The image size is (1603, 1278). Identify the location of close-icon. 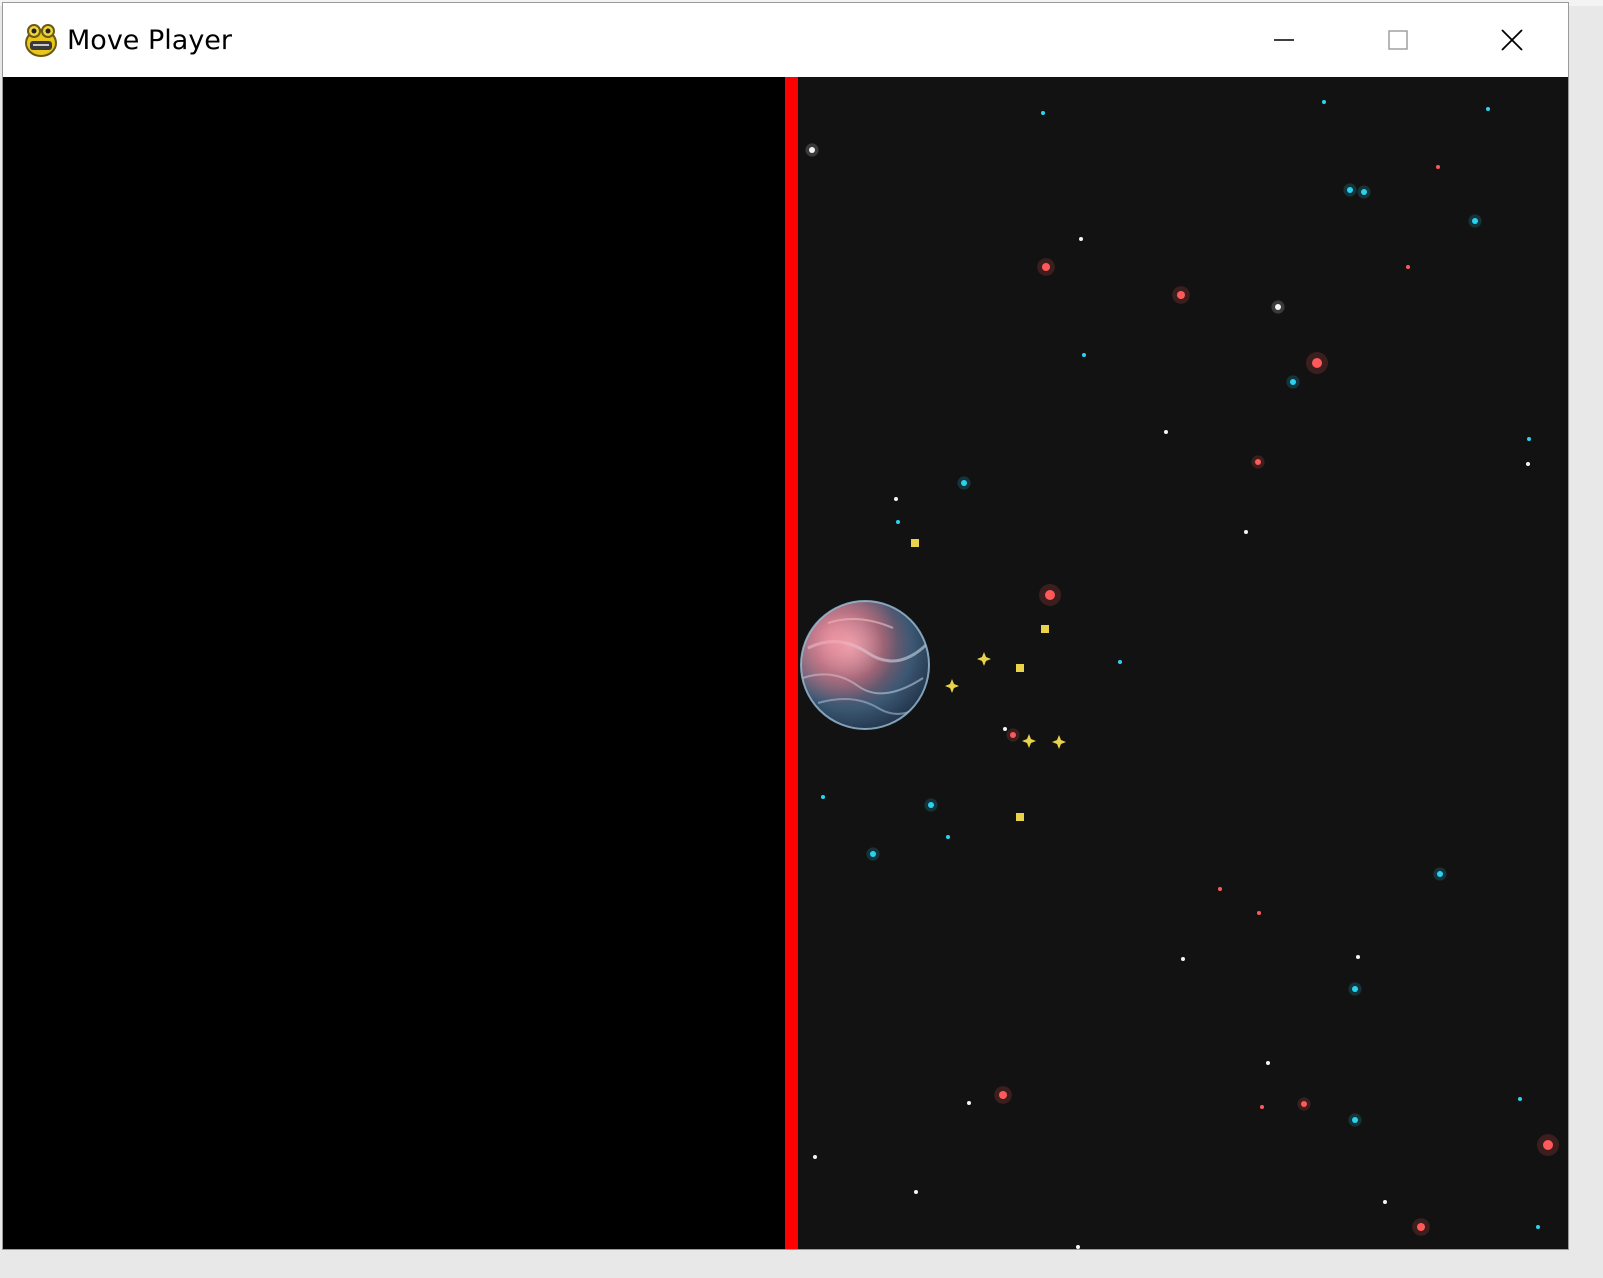
(1512, 40).